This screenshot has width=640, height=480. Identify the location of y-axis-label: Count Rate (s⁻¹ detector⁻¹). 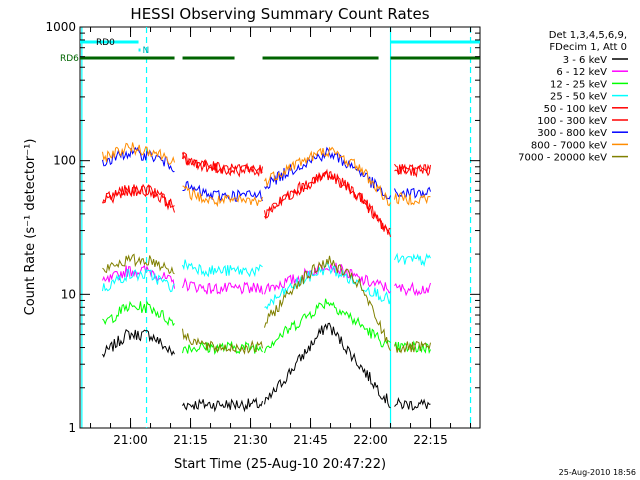
(30, 227).